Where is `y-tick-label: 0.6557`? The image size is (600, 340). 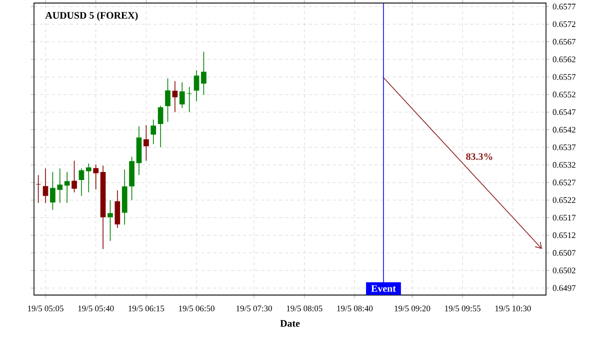
y-tick-label: 0.6557 is located at coordinates (564, 77).